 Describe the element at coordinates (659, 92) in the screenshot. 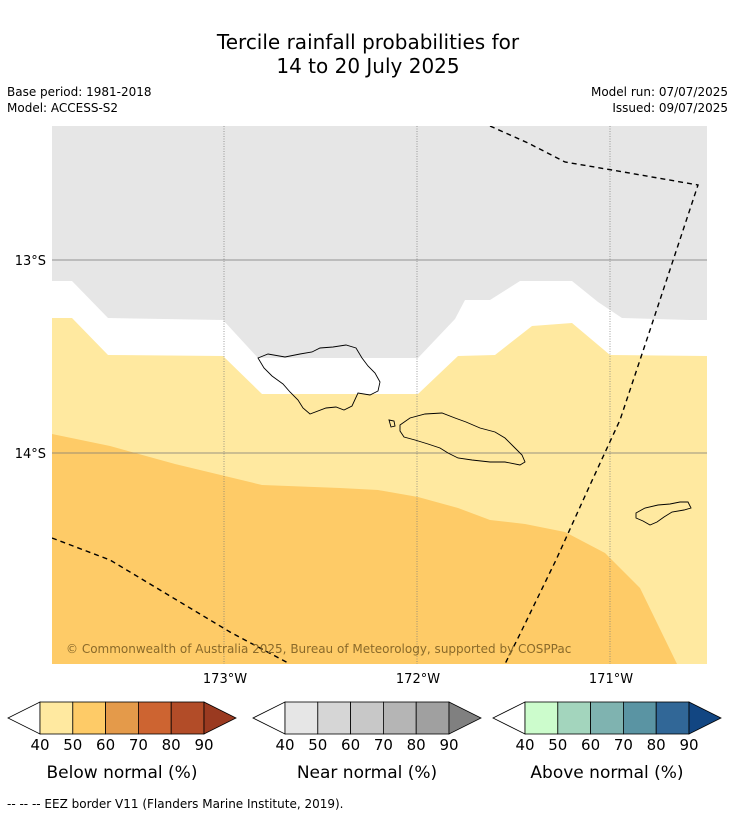

I see `model-run: Model run: 07/07/2025` at that location.